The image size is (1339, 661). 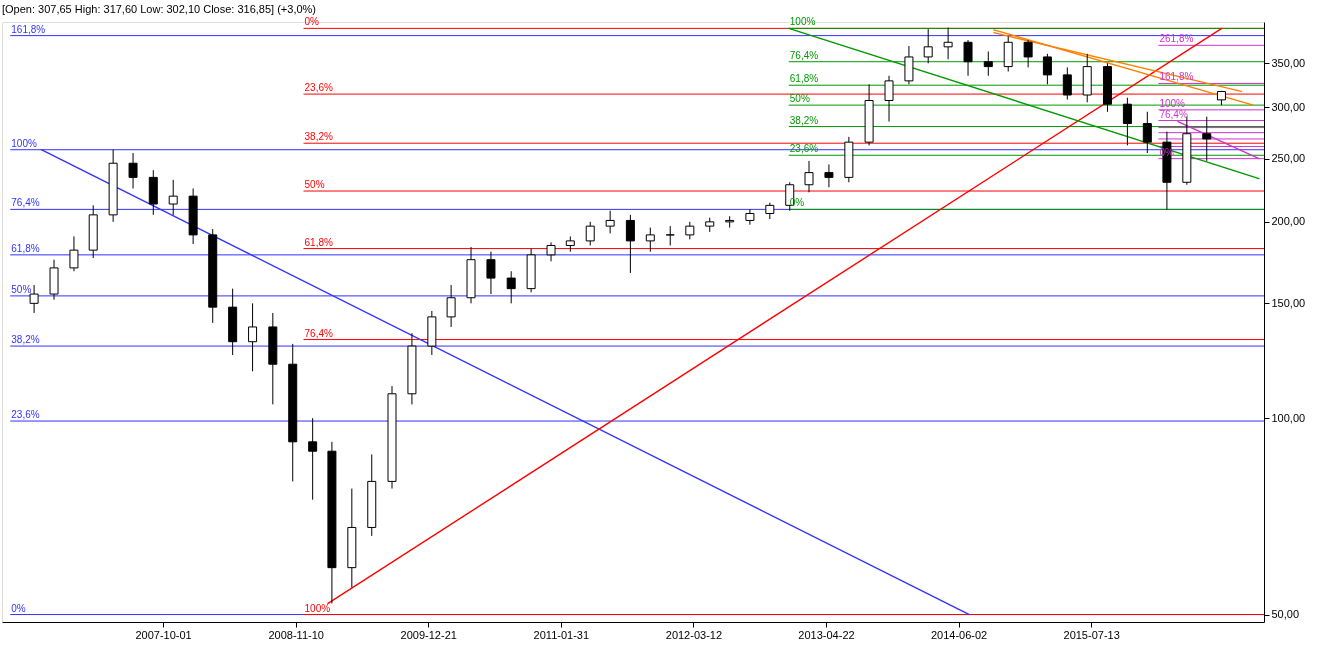 What do you see at coordinates (1288, 62) in the screenshot?
I see `y-tick-label: 350,00` at bounding box center [1288, 62].